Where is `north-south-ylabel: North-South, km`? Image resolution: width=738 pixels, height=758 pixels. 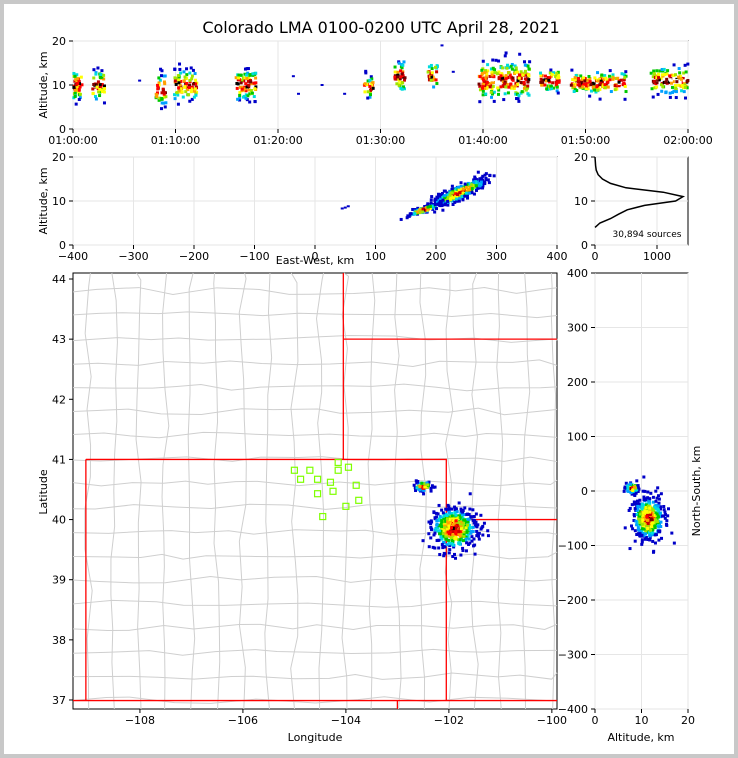 north-south-ylabel: North-South, km is located at coordinates (696, 491).